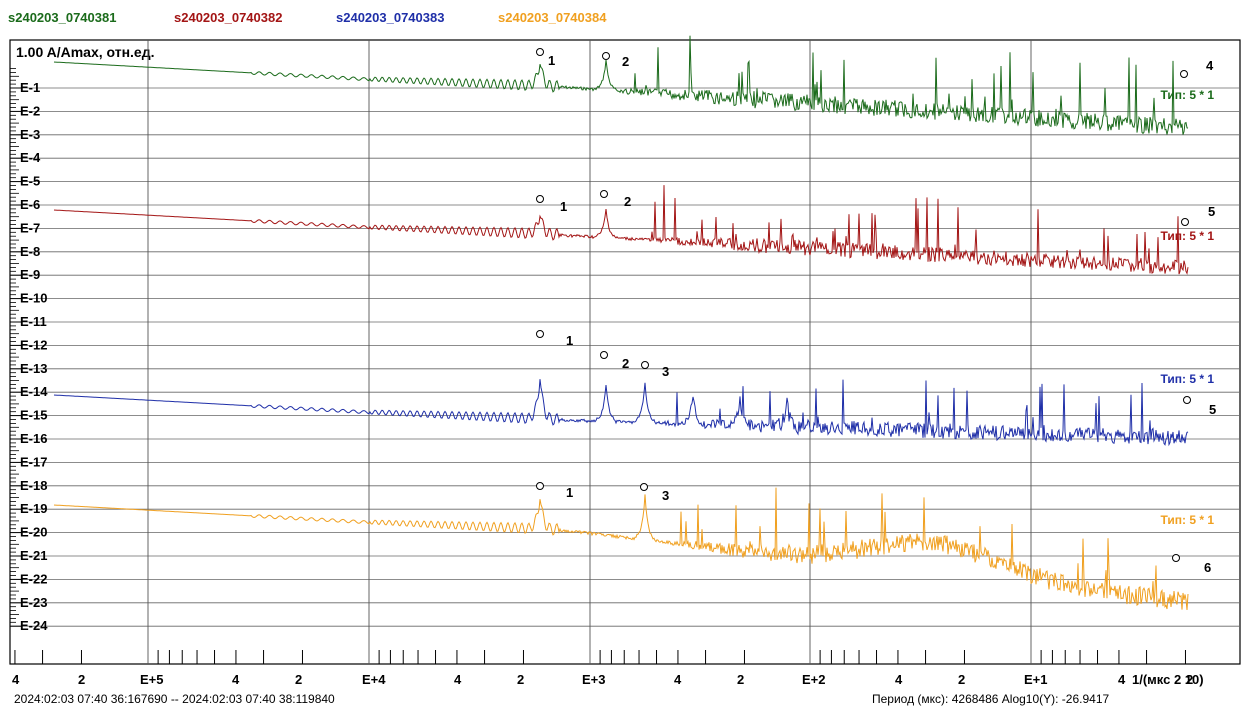  I want to click on x-tick-label: E+5, so click(152, 679).